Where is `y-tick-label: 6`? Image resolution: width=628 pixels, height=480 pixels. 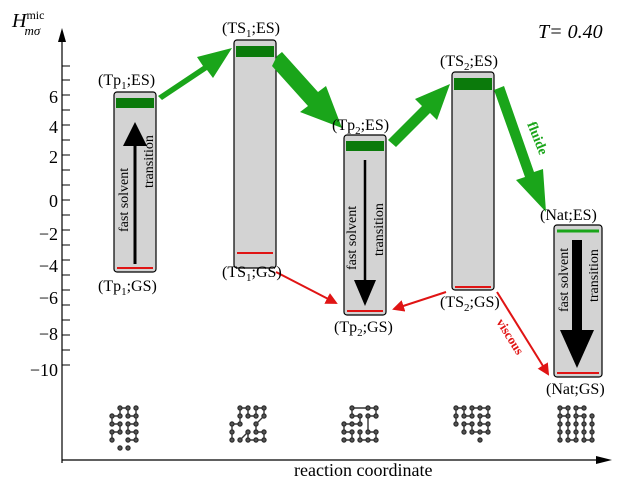 y-tick-label: 6 is located at coordinates (53, 97).